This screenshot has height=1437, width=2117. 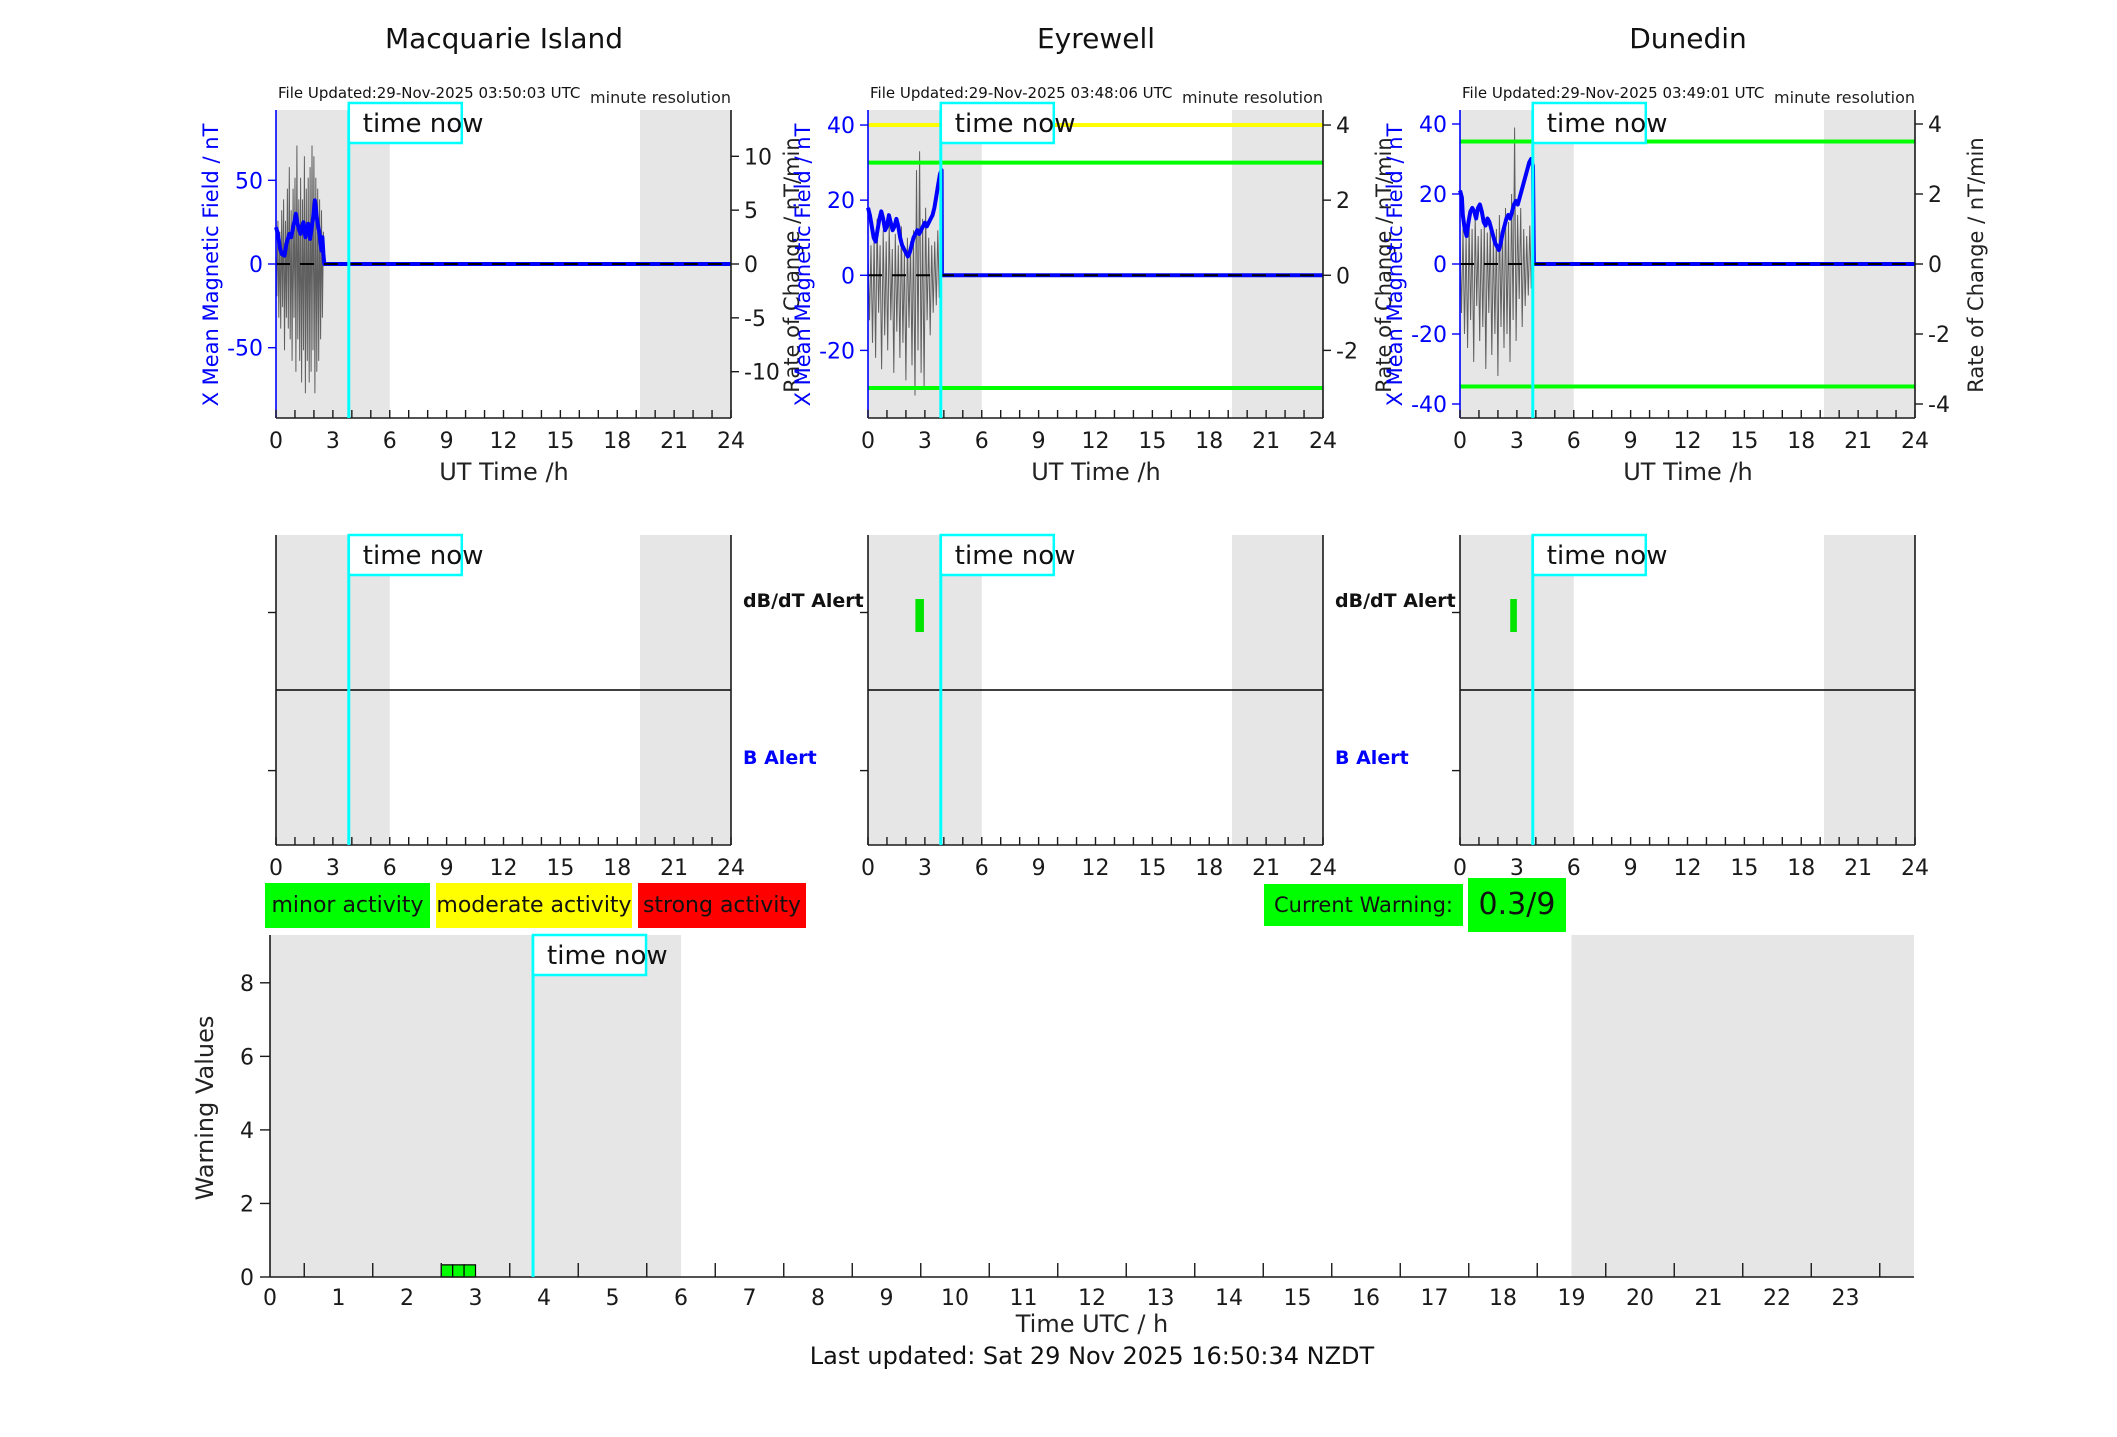 I want to click on resolution-note-dunedin: minute resolution, so click(x=1844, y=97).